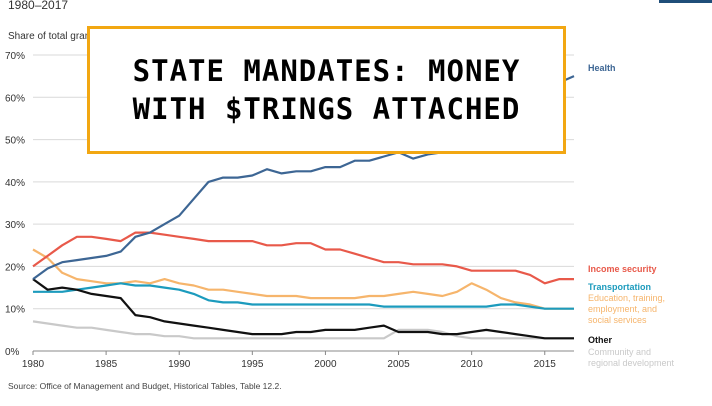 This screenshot has height=406, width=712. I want to click on series-line-other, so click(303, 309).